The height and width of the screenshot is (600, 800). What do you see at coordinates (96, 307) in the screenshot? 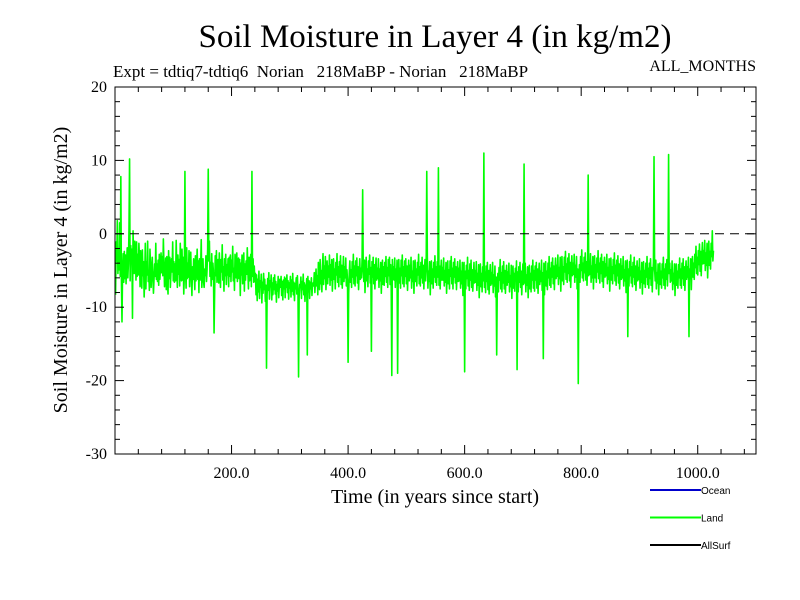
I see `y-tick-label: -10` at bounding box center [96, 307].